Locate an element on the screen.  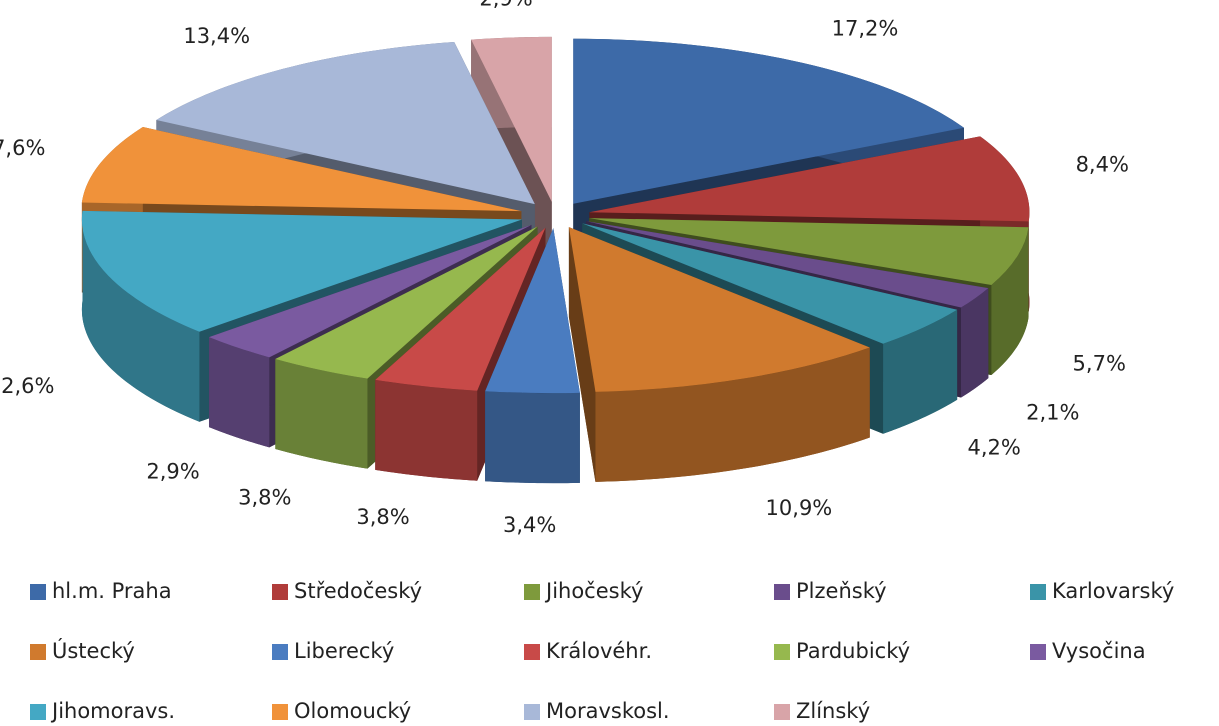
legend-label: Pardubický is located at coordinates (853, 651).